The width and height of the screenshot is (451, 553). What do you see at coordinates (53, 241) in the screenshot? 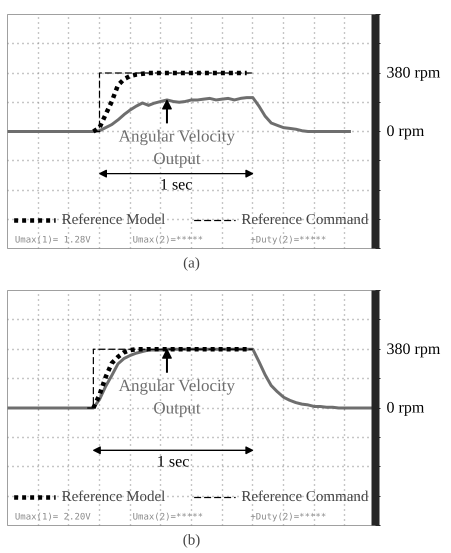
I see `annotation: Umax(1)= 1.28V` at bounding box center [53, 241].